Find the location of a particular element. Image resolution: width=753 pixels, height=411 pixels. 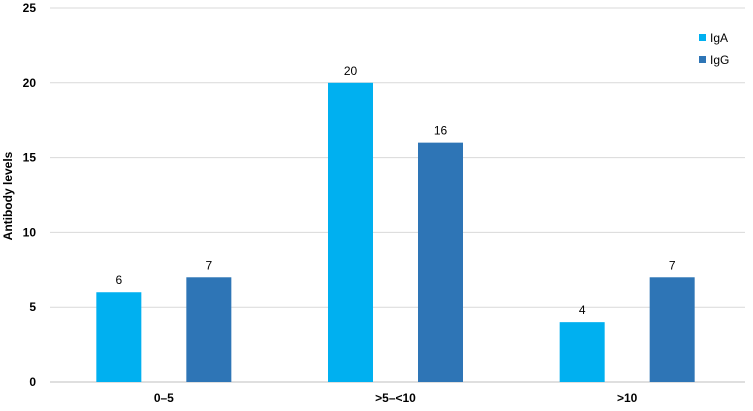

x-tick-label: >10 is located at coordinates (627, 398).